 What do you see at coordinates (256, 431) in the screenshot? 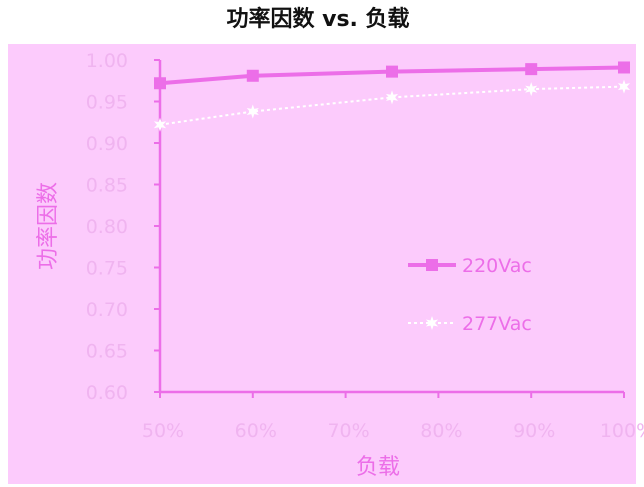
I see `x-tick-label: 60%` at bounding box center [256, 431].